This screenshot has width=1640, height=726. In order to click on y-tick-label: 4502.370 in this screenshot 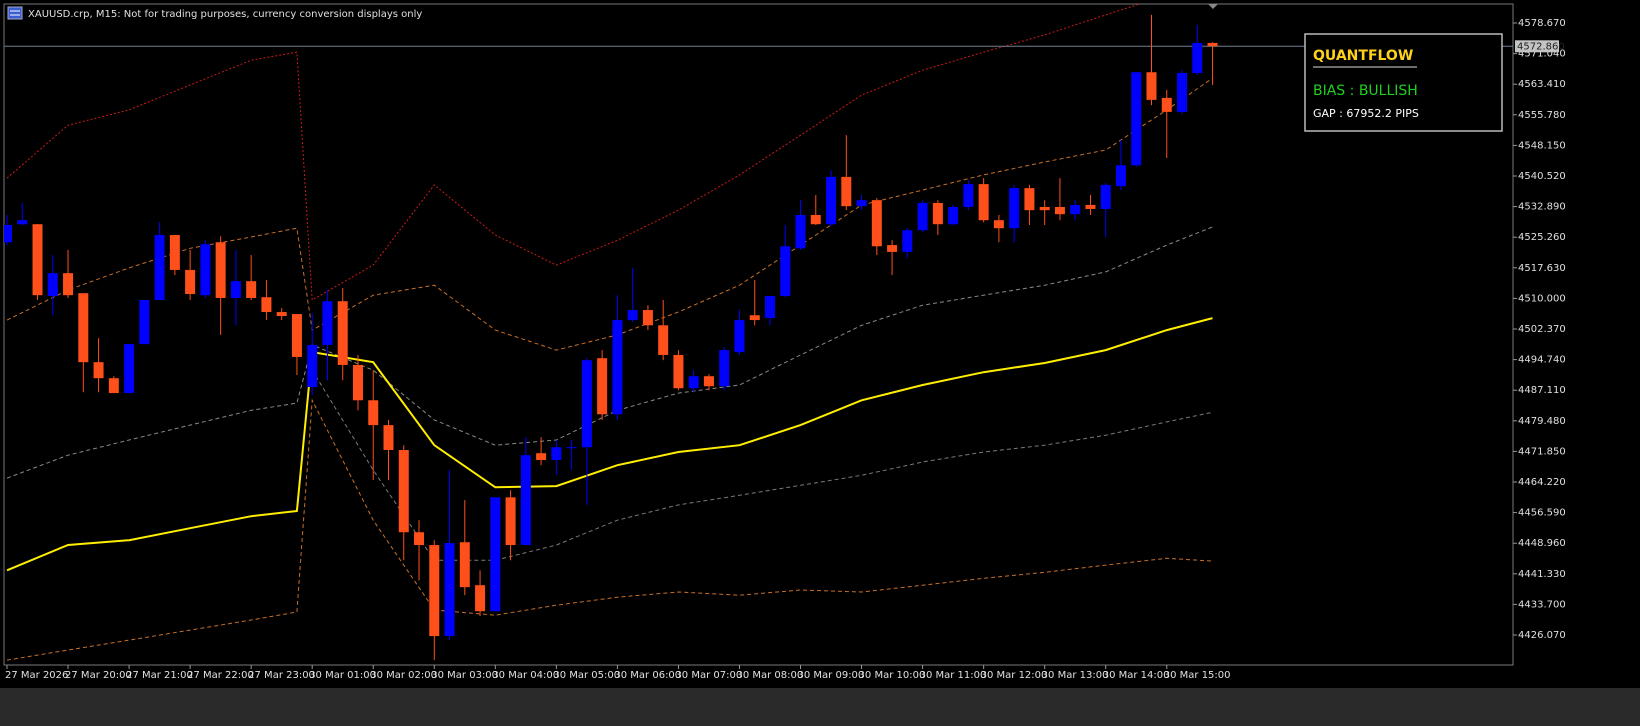, I will do `click(1542, 329)`.